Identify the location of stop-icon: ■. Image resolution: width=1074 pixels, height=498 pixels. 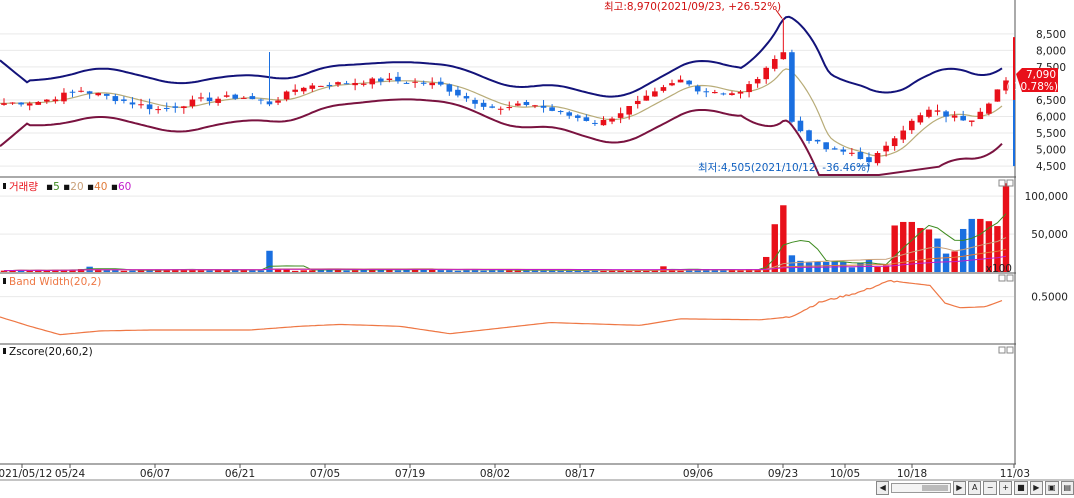
(1021, 488).